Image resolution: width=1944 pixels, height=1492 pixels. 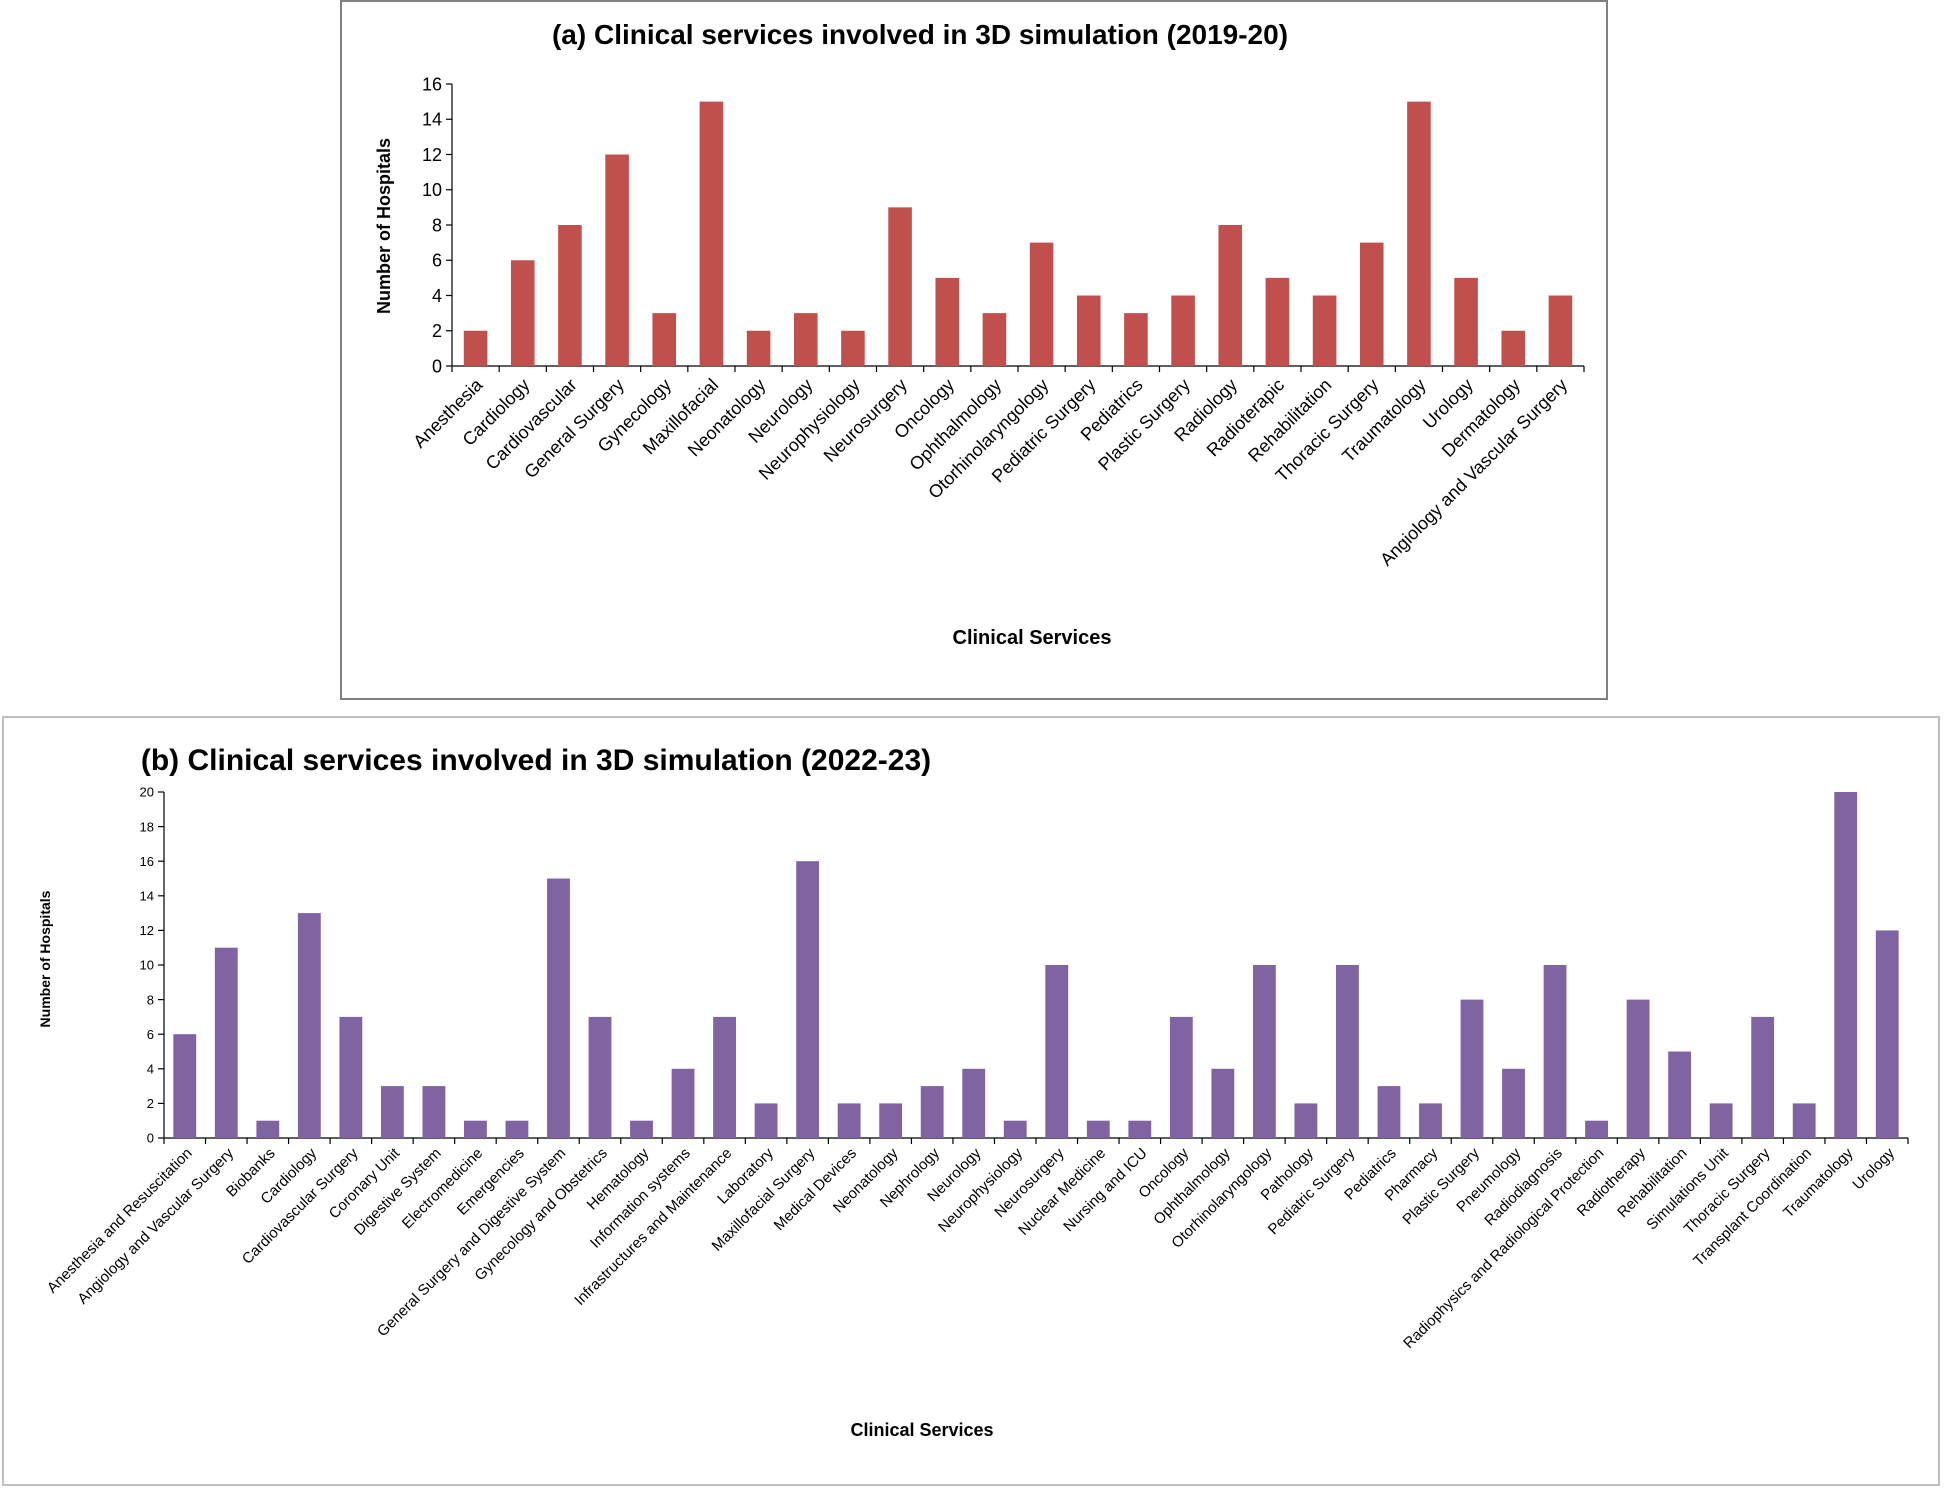 I want to click on chart-b-x-axis-label: Clinical Services, so click(x=921, y=1430).